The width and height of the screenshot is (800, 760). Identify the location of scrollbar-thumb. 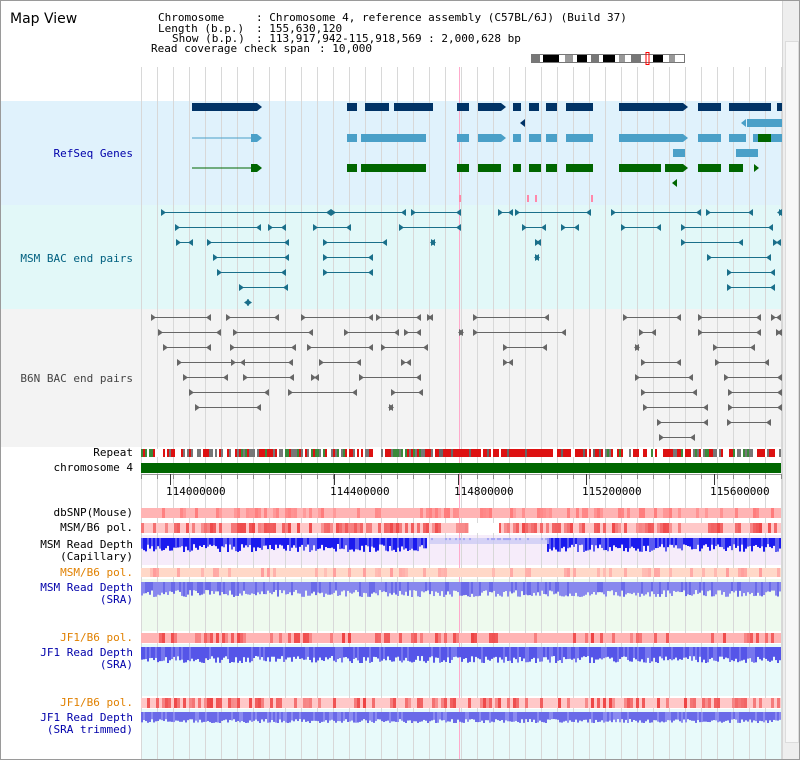
(792, 392).